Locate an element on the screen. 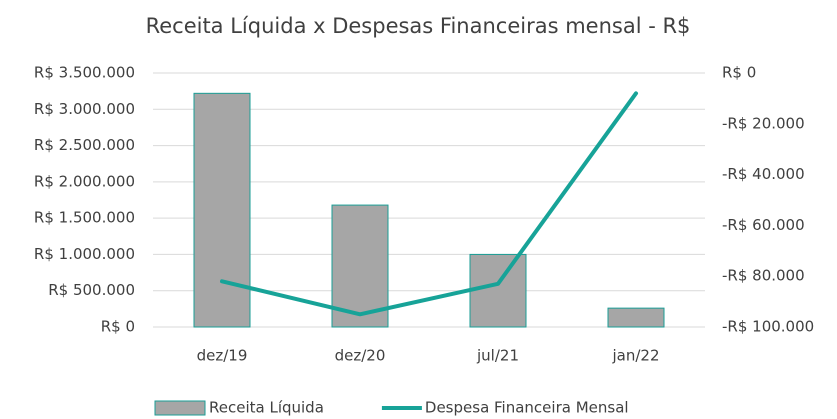 This screenshot has width=837, height=419. x-tick-label: jan/22 is located at coordinates (635, 356).